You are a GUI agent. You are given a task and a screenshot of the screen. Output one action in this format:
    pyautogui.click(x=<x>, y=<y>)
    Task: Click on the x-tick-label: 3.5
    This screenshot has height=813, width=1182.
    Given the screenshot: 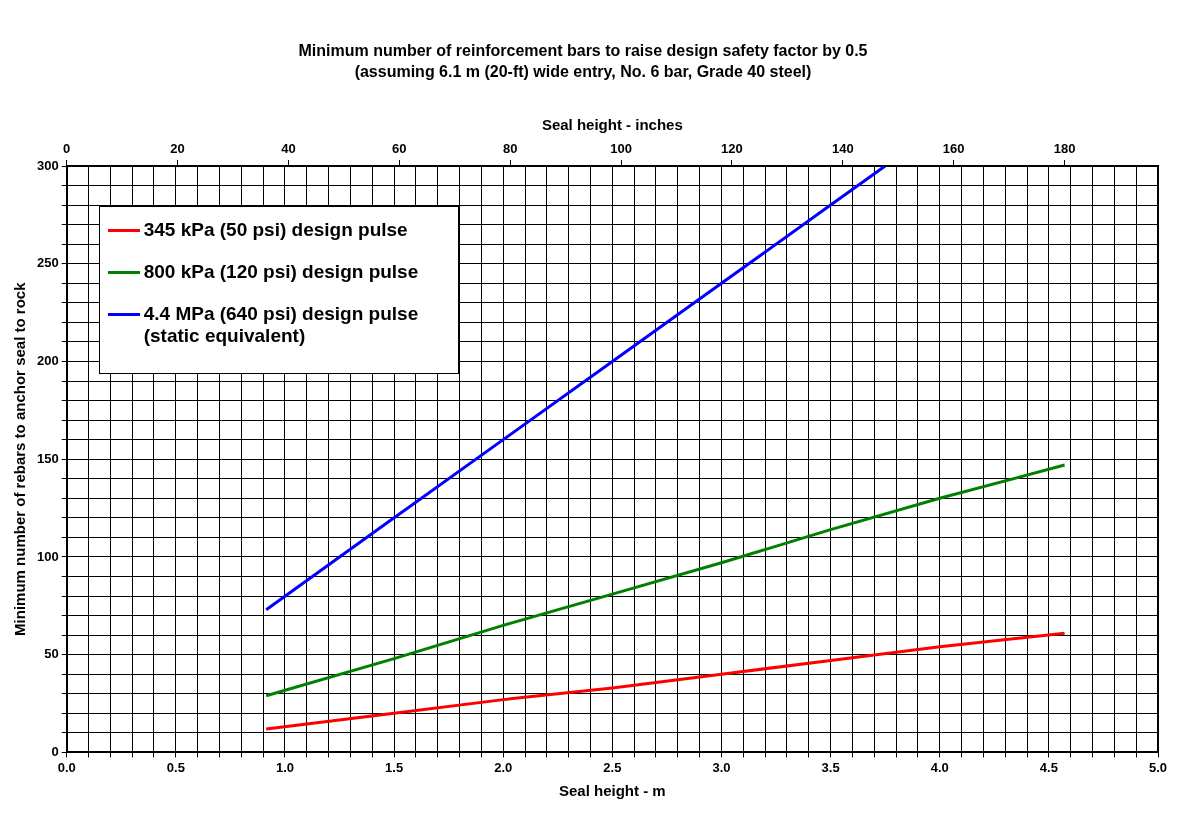 What is the action you would take?
    pyautogui.click(x=830, y=767)
    